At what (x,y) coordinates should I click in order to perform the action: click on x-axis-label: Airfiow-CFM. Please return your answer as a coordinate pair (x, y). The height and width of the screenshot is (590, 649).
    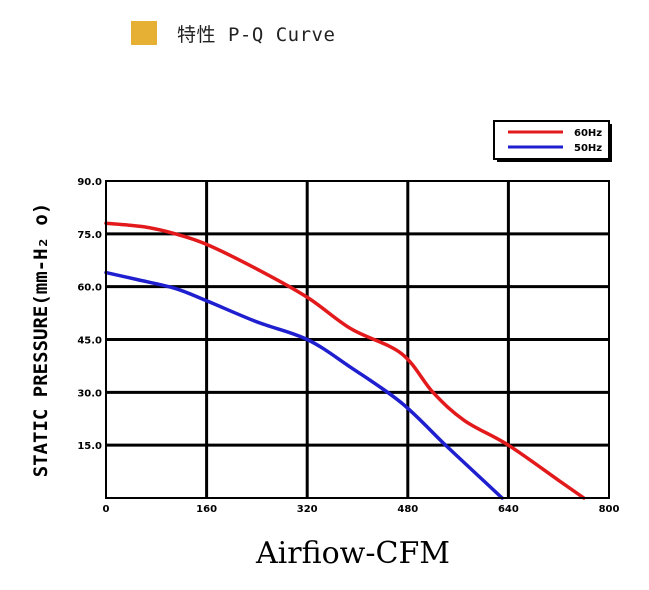
    Looking at the image, I should click on (352, 553).